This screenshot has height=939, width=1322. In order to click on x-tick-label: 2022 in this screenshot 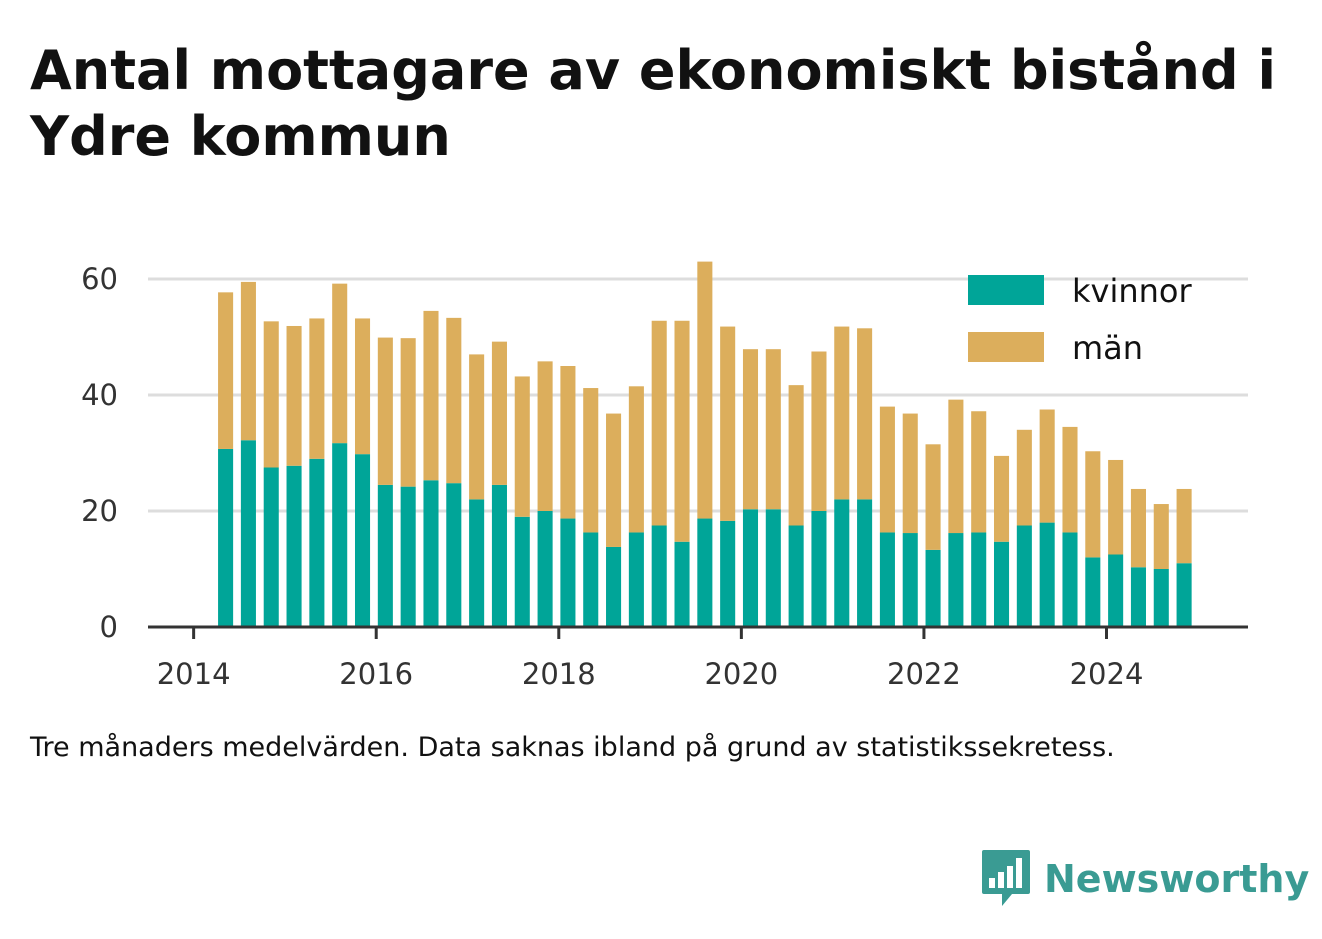, I will do `click(924, 674)`.